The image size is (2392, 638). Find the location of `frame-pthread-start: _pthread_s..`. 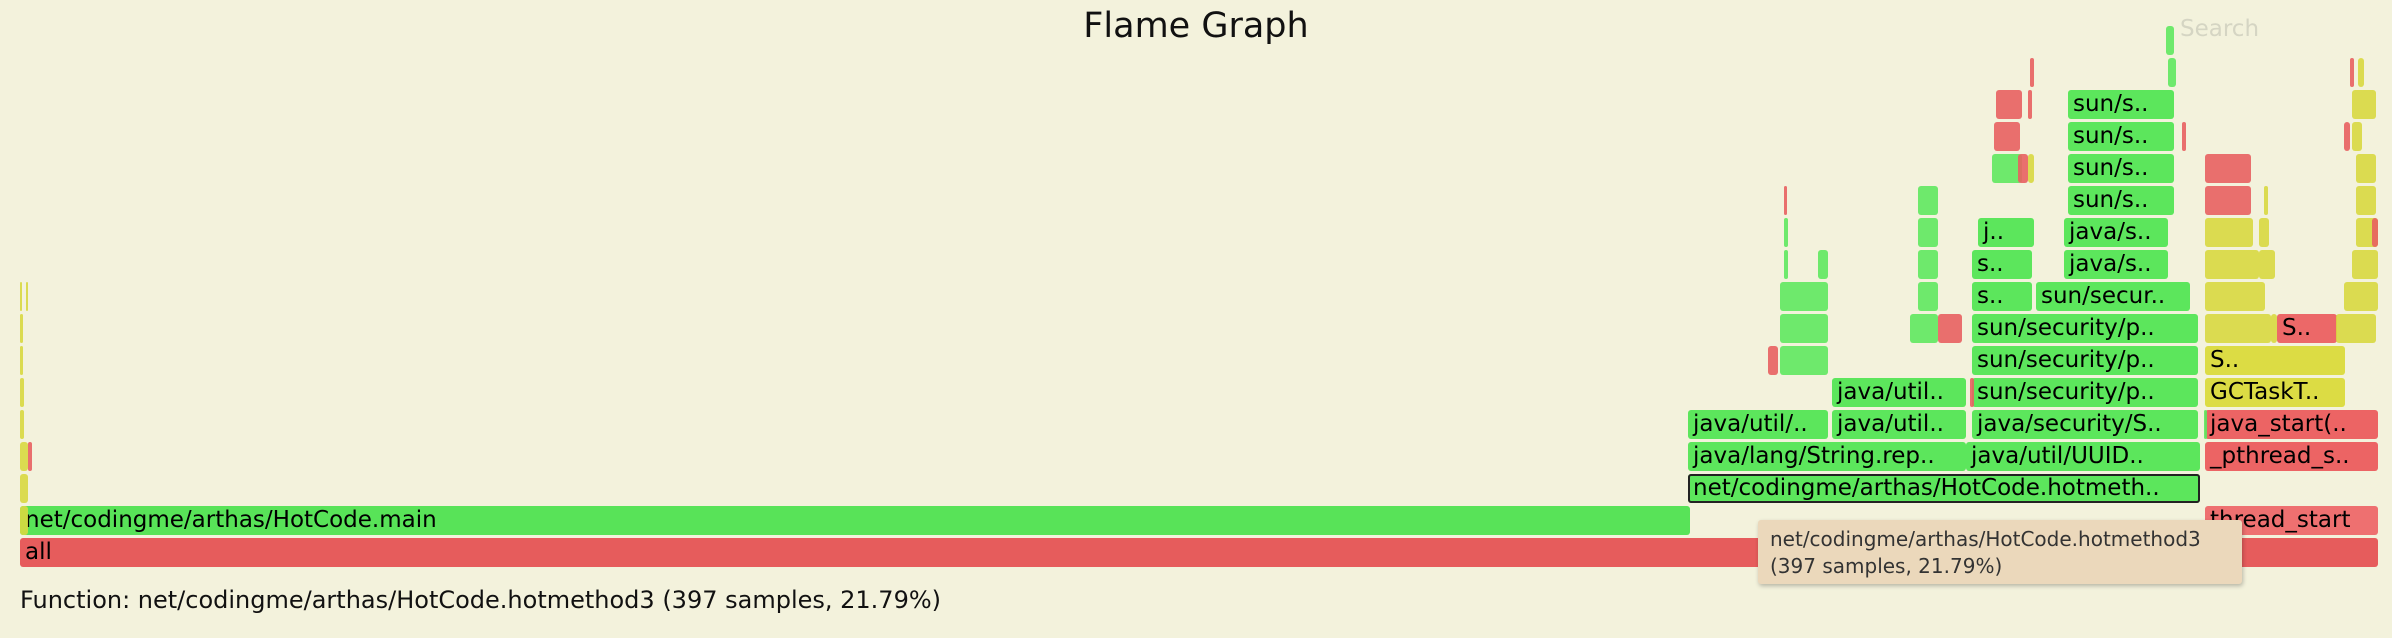

frame-pthread-start: _pthread_s.. is located at coordinates (2291, 456).